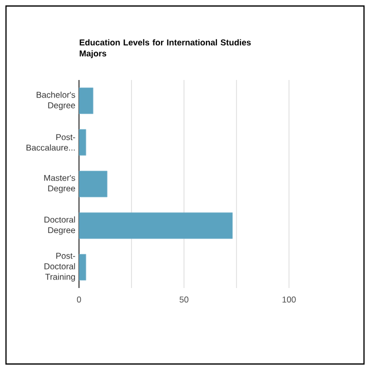 Image resolution: width=370 pixels, height=370 pixels. Describe the element at coordinates (289, 299) in the screenshot. I see `x-tick-label: 100` at that location.